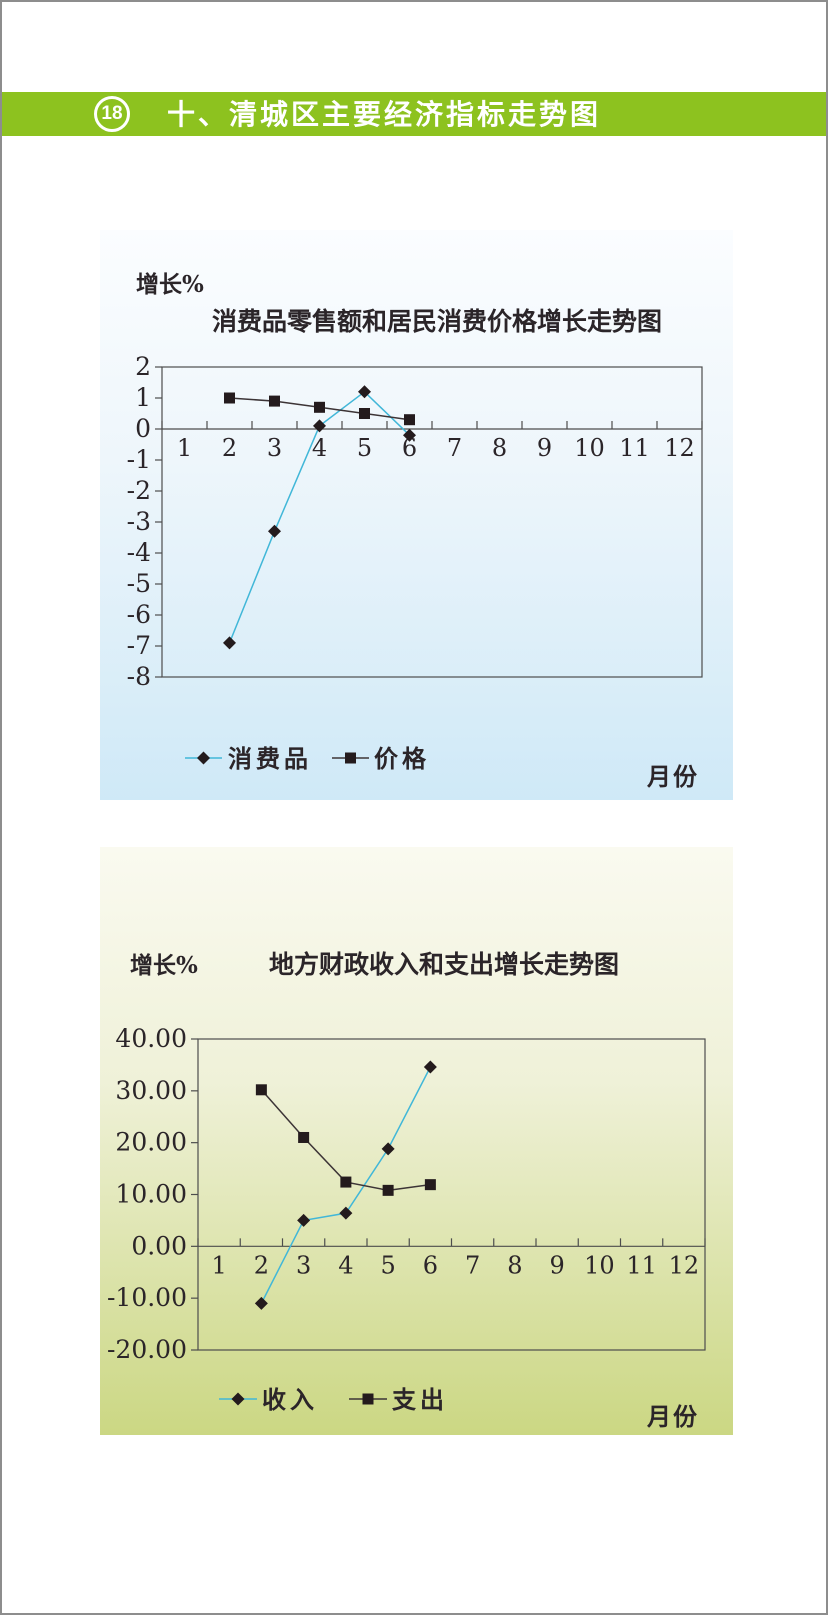  I want to click on y-tick-label: 10.00, so click(151, 1194).